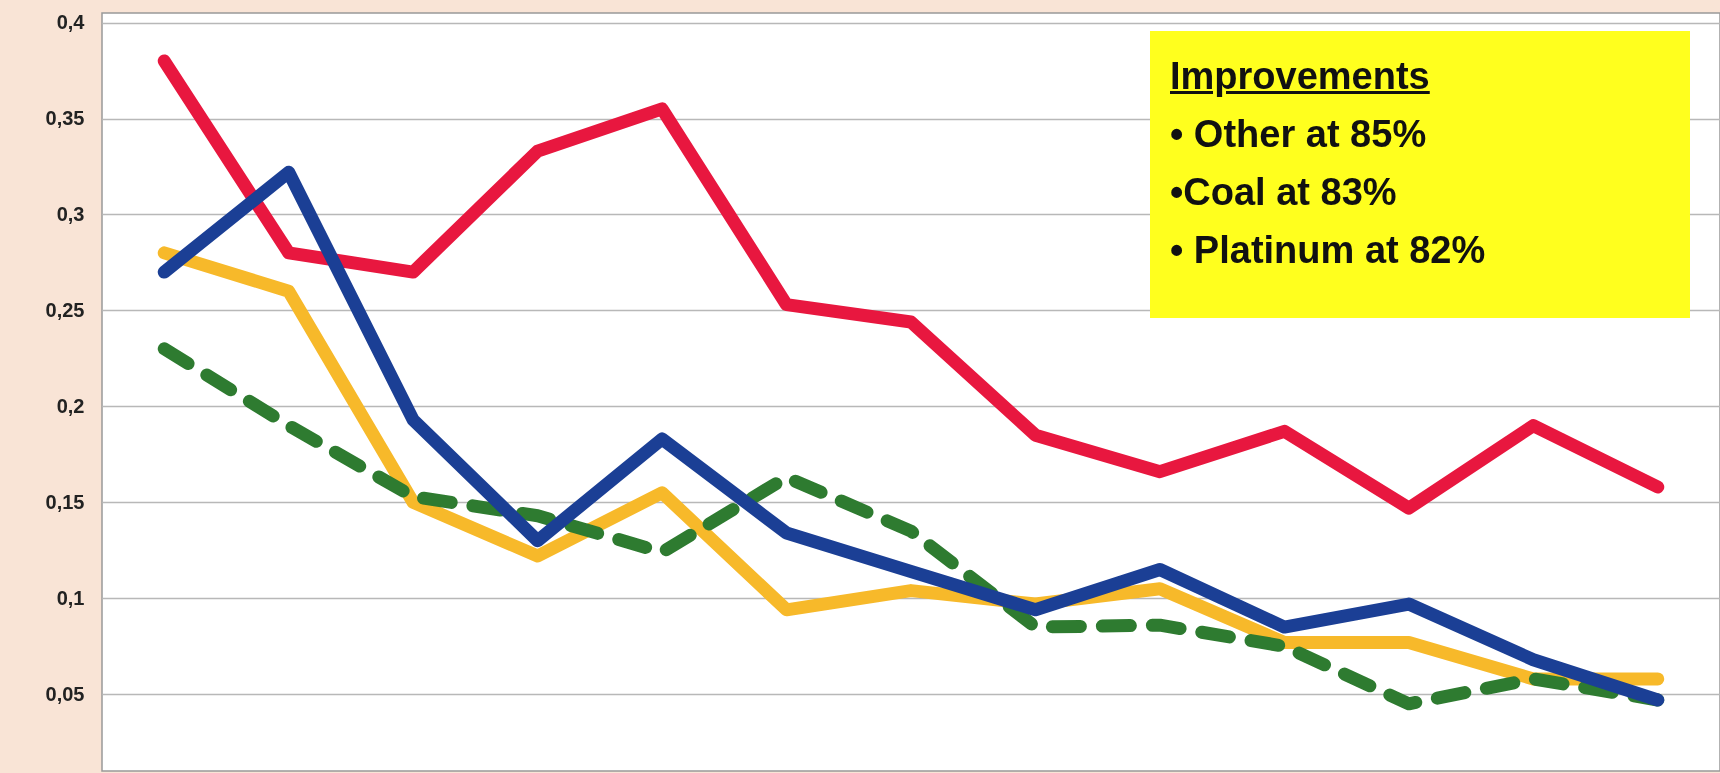 The width and height of the screenshot is (1720, 773). I want to click on y-tick-label: 0,15, so click(65, 501).